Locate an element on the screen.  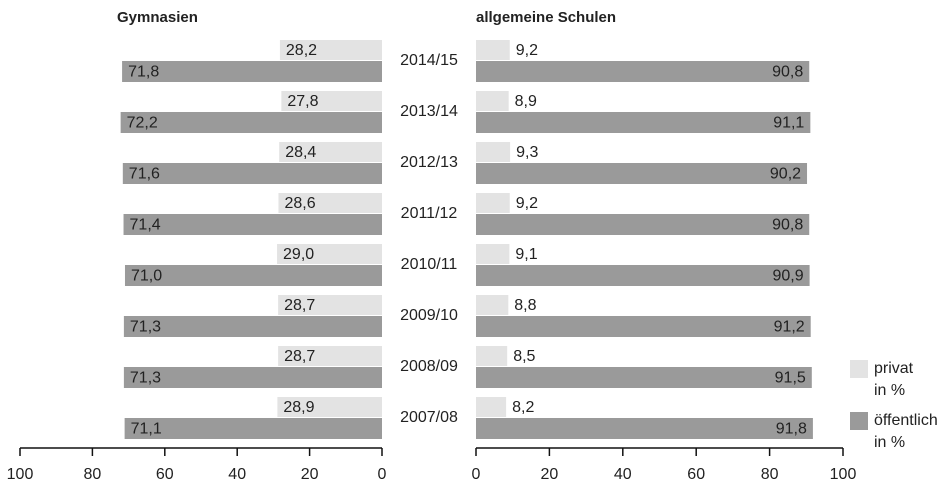
legend-label: privat in % is located at coordinates (894, 379).